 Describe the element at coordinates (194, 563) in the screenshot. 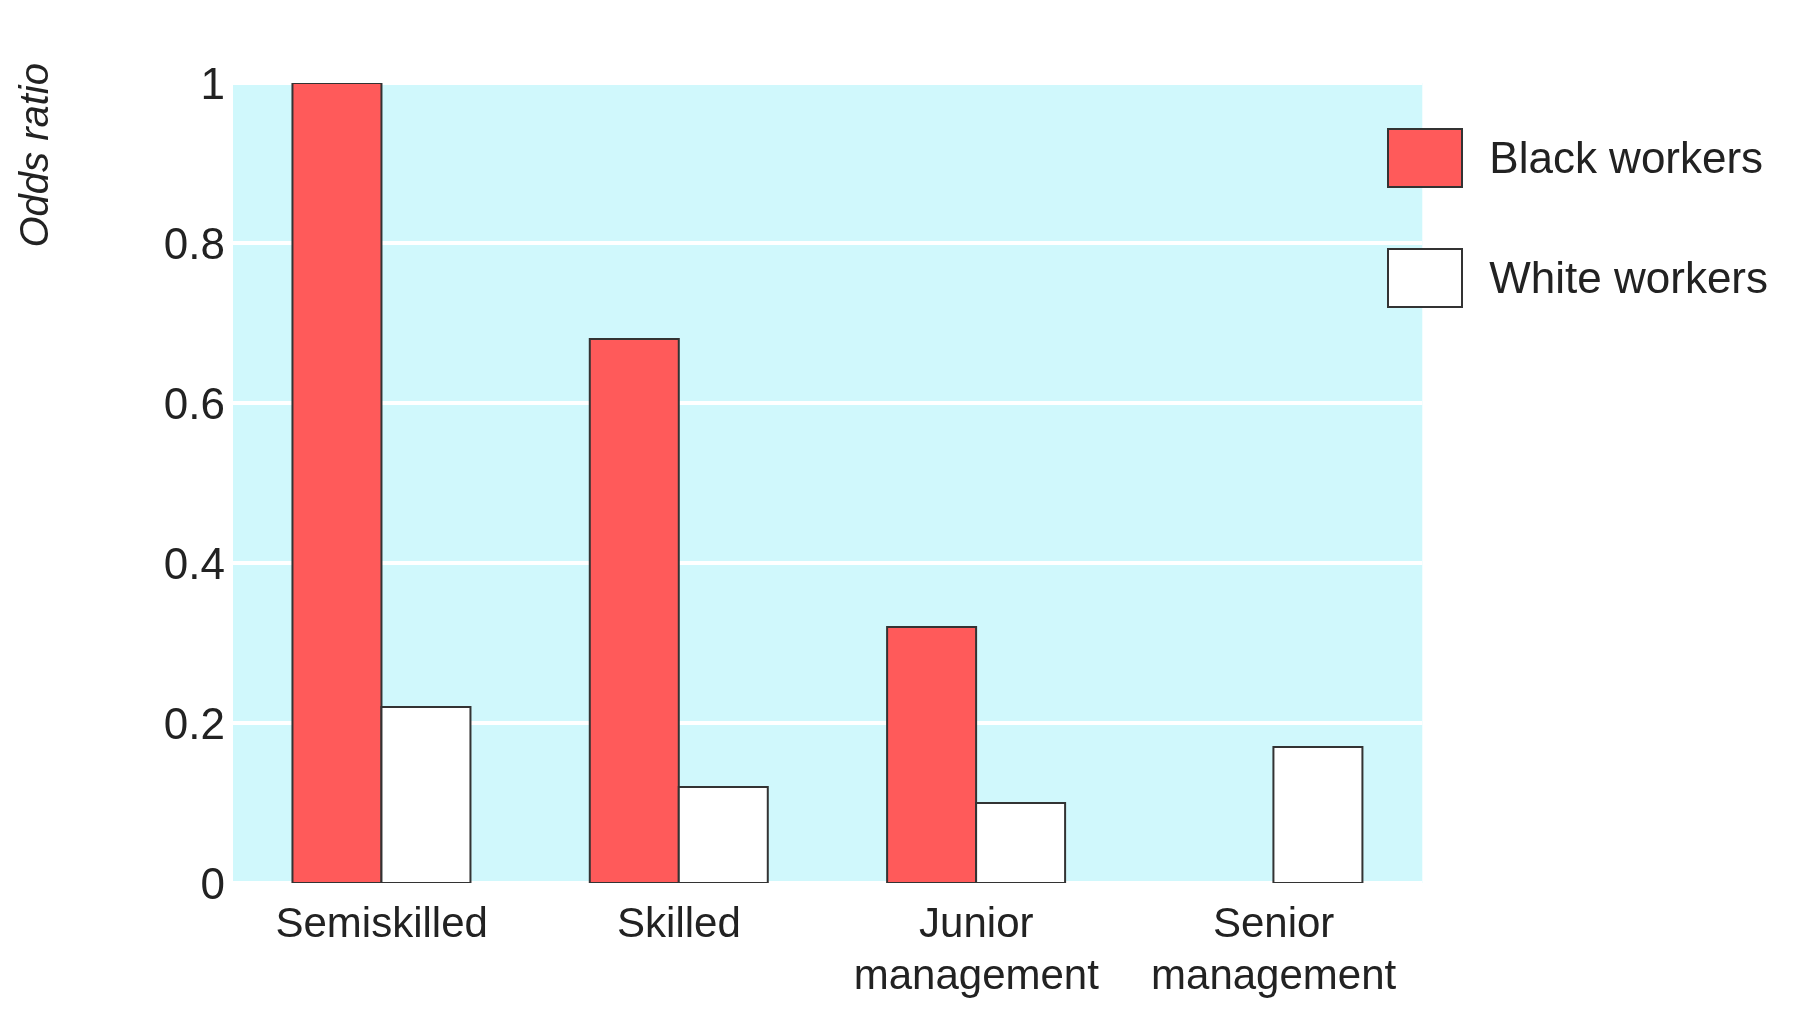

I see `y-tick-label: 0.4` at that location.